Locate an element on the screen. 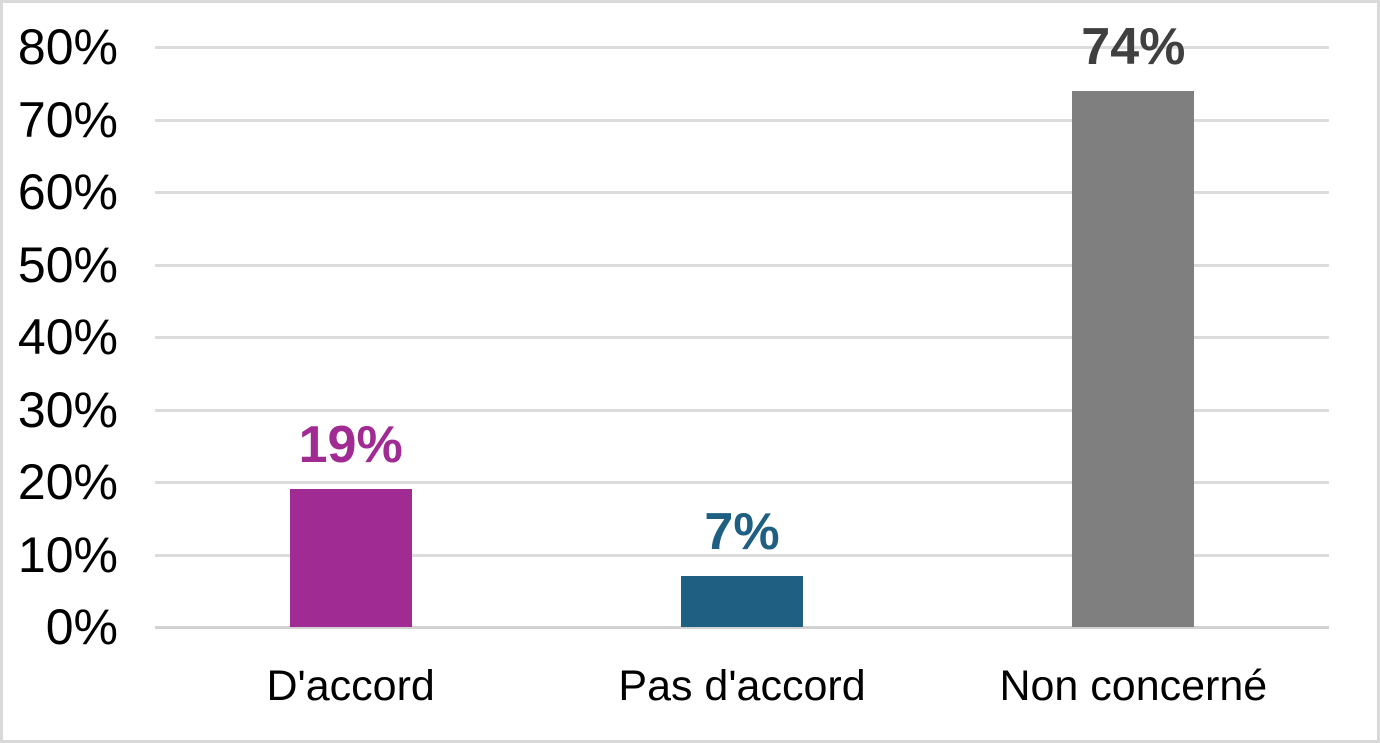 This screenshot has height=743, width=1380. x-axis-category-label: D'accord is located at coordinates (350, 686).